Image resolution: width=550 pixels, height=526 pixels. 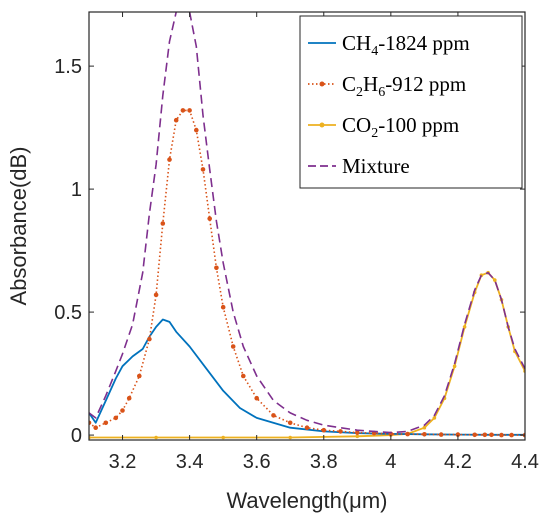 What do you see at coordinates (190, 462) in the screenshot?
I see `x-tick-label: 3.4` at bounding box center [190, 462].